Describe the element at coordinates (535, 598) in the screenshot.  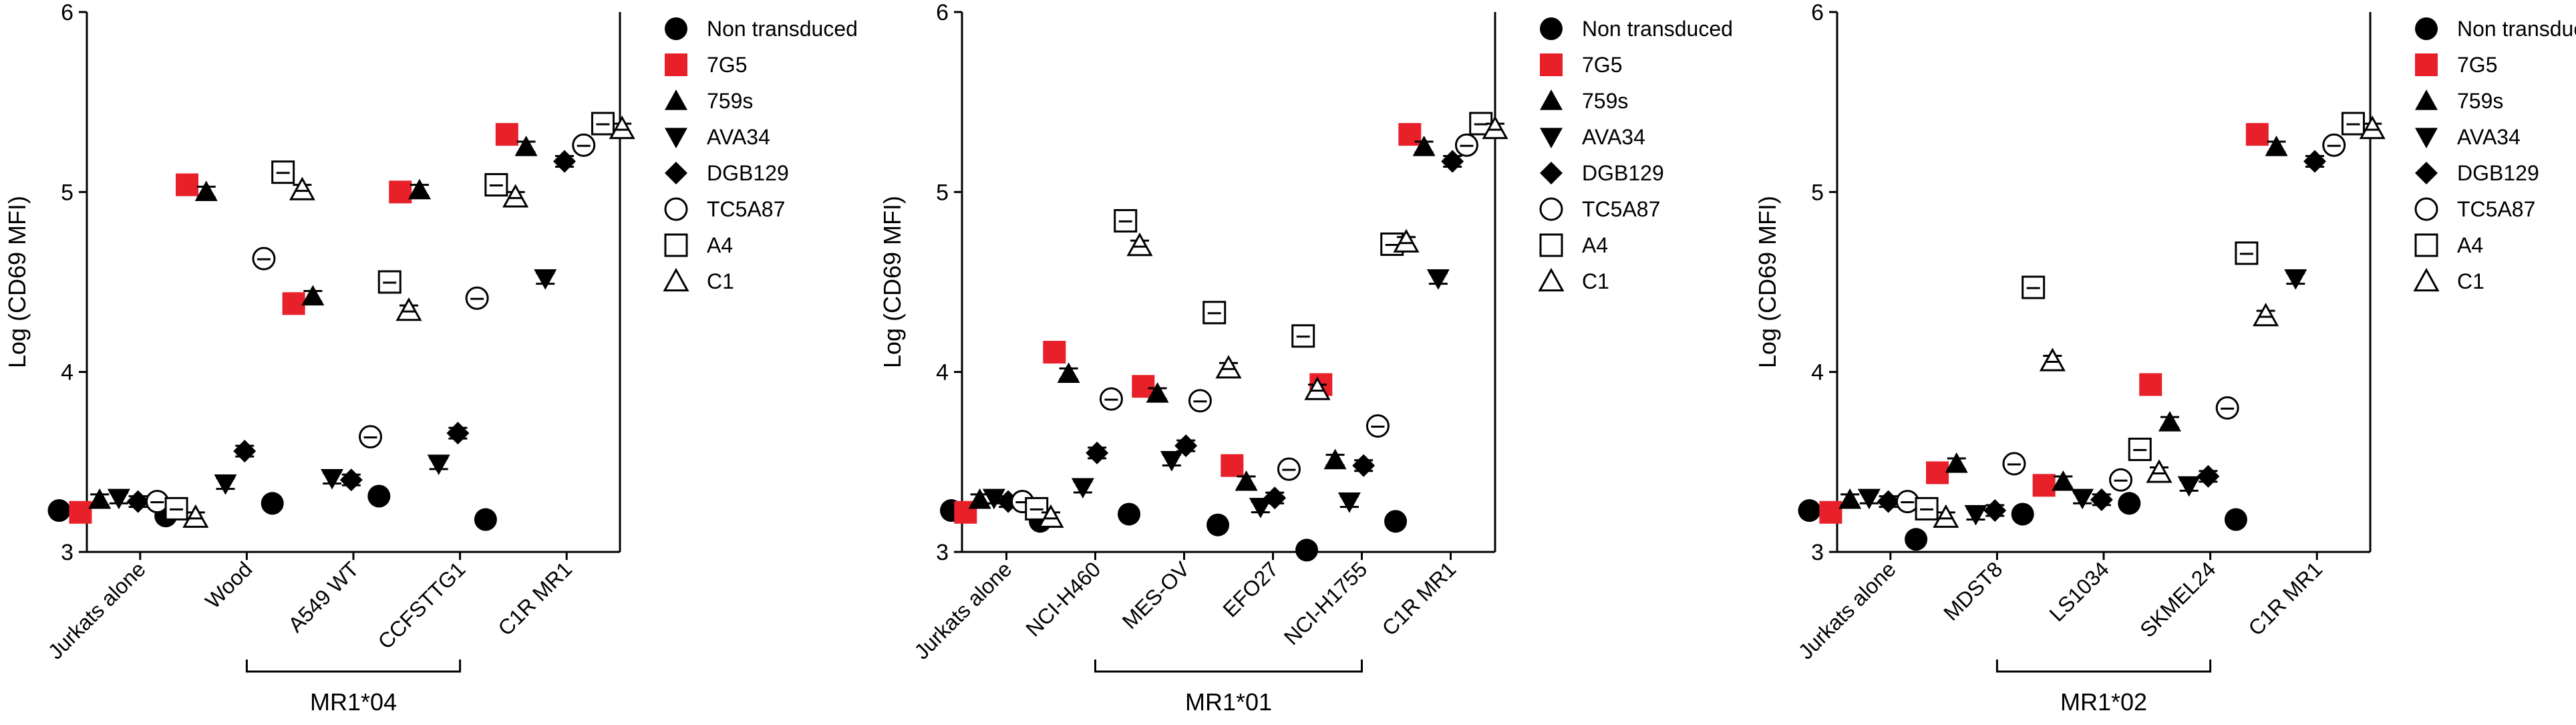
I see `x-tick-label: C1R MR1` at that location.